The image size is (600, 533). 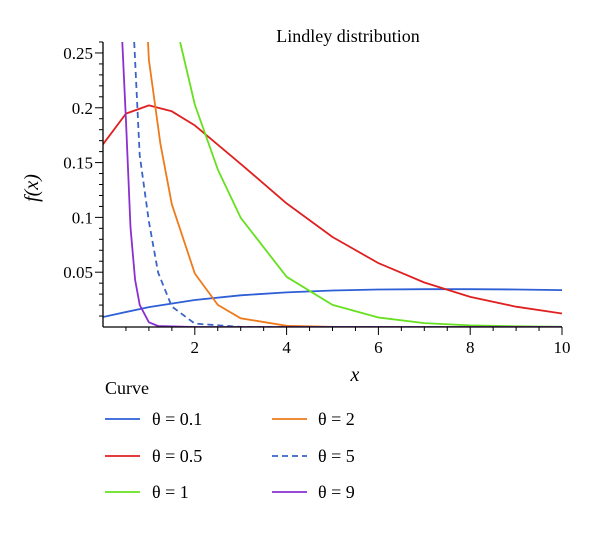 What do you see at coordinates (336, 492) in the screenshot?
I see `legend-label: θ = 9` at bounding box center [336, 492].